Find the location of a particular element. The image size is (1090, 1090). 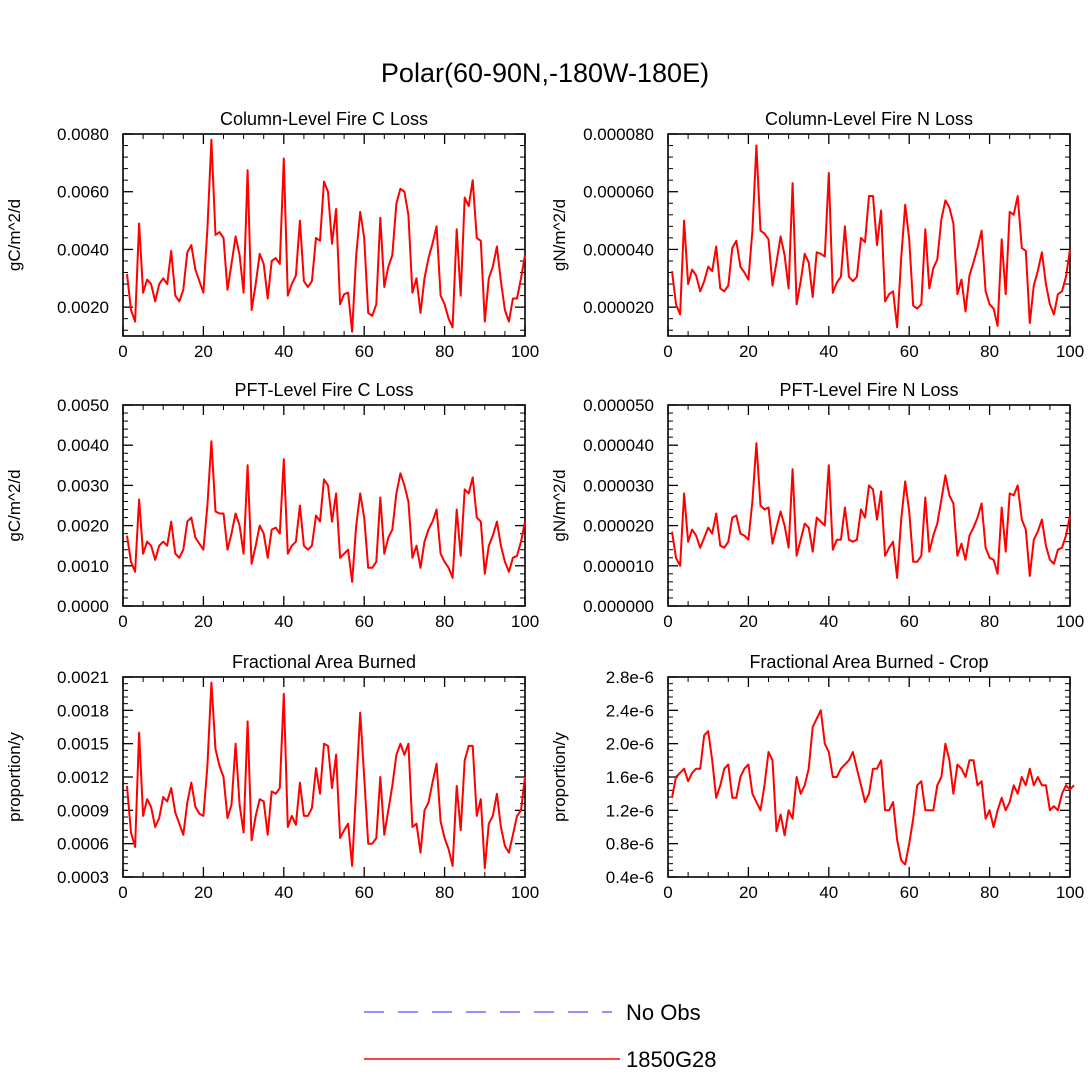

y-tick-label: 0.0040 is located at coordinates (83, 249).